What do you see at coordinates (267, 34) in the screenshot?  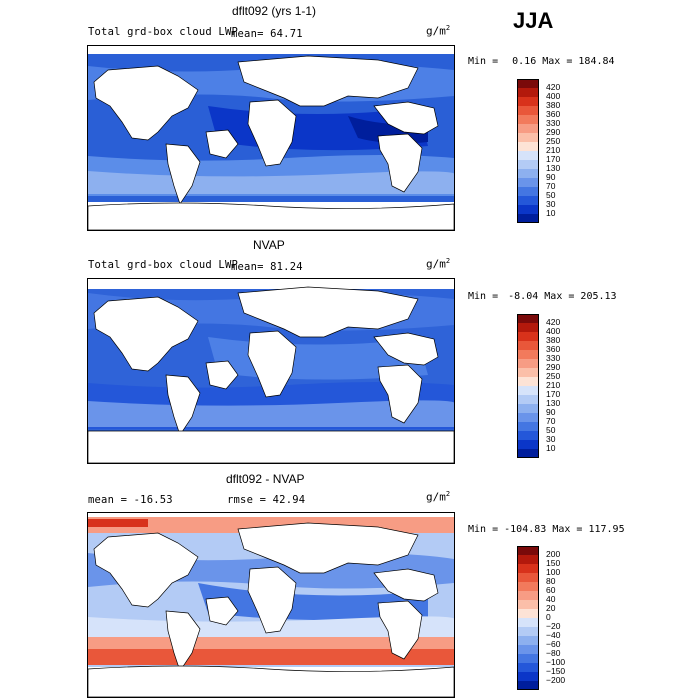 I see `mean-value: mean= 64.71` at bounding box center [267, 34].